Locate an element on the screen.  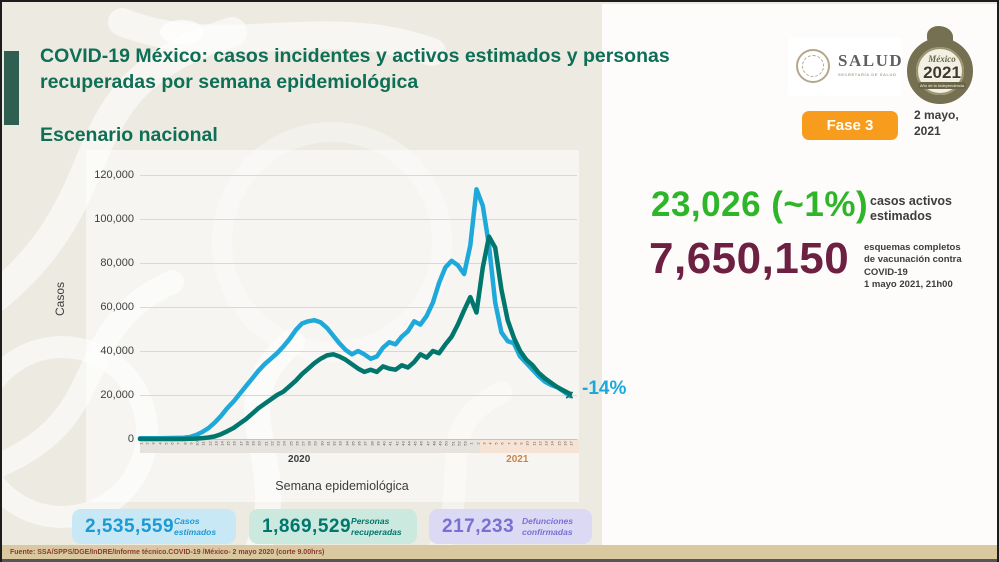
week-tick-label: 19 is located at coordinates (253, 443).